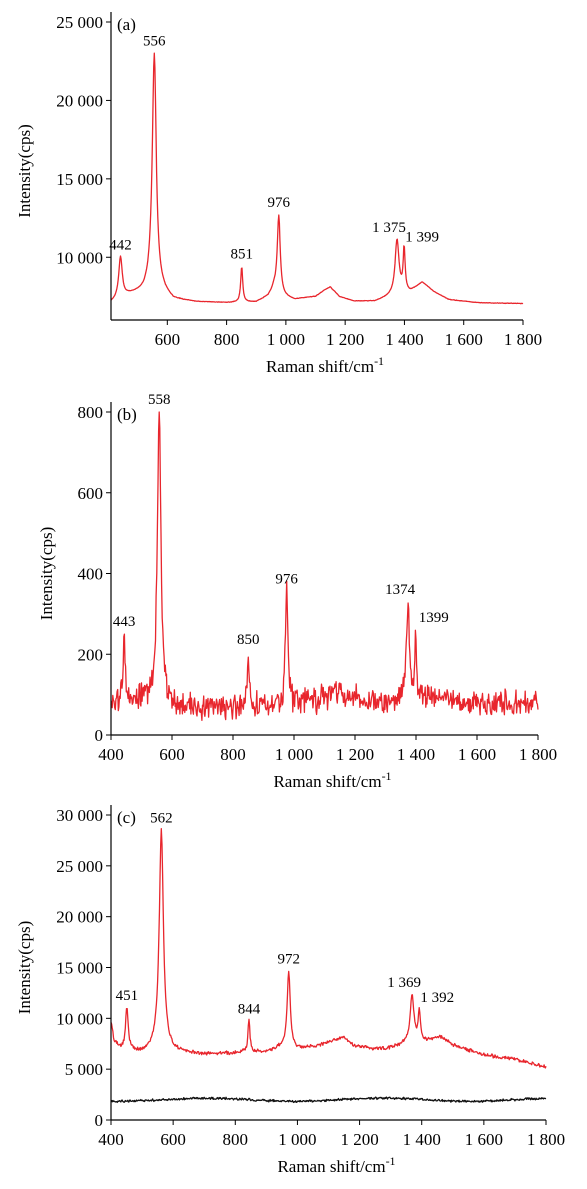 The width and height of the screenshot is (587, 1189). I want to click on peak-label: 850, so click(248, 640).